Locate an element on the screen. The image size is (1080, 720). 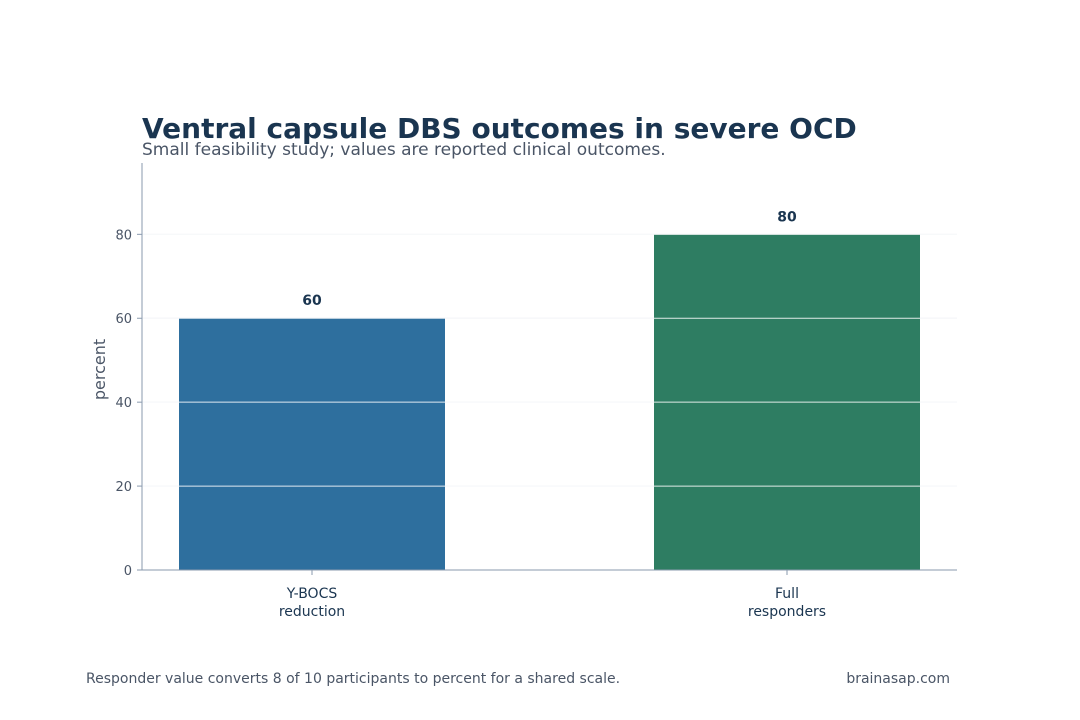
y-axis-label: percent is located at coordinates (99, 369).